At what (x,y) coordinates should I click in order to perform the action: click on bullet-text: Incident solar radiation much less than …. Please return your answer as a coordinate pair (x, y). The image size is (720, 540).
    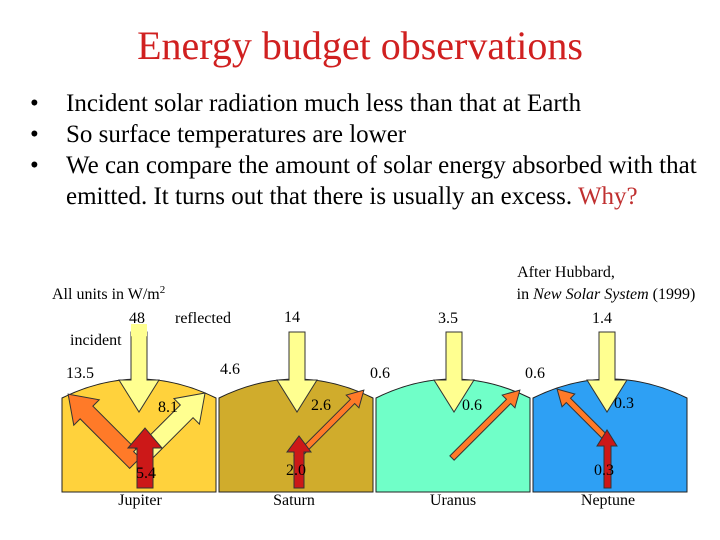
    Looking at the image, I should click on (324, 103).